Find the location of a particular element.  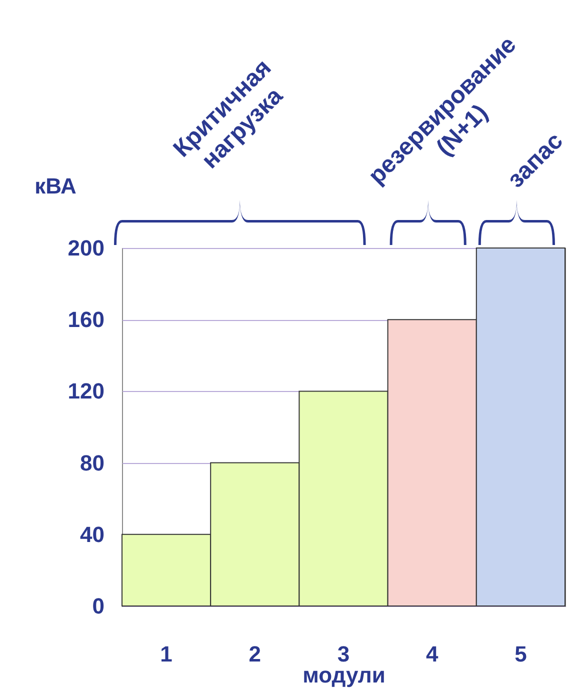

x-tick-label: 1 is located at coordinates (166, 654).